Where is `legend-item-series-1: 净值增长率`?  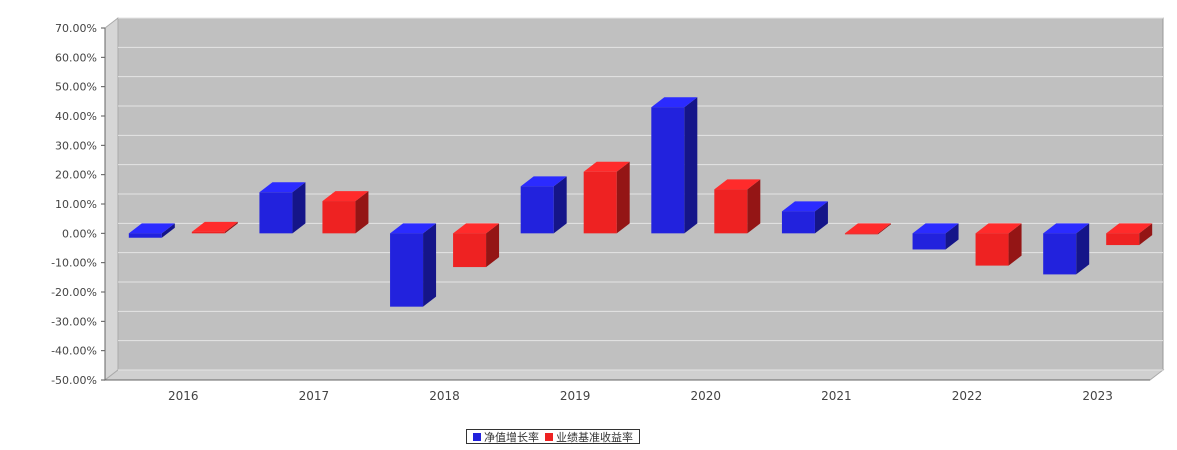 legend-item-series-1: 净值增长率 is located at coordinates (506, 437).